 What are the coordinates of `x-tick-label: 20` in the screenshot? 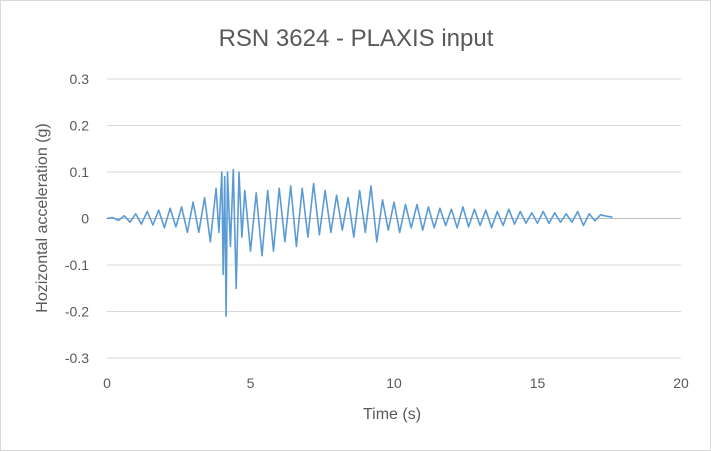 It's located at (681, 383).